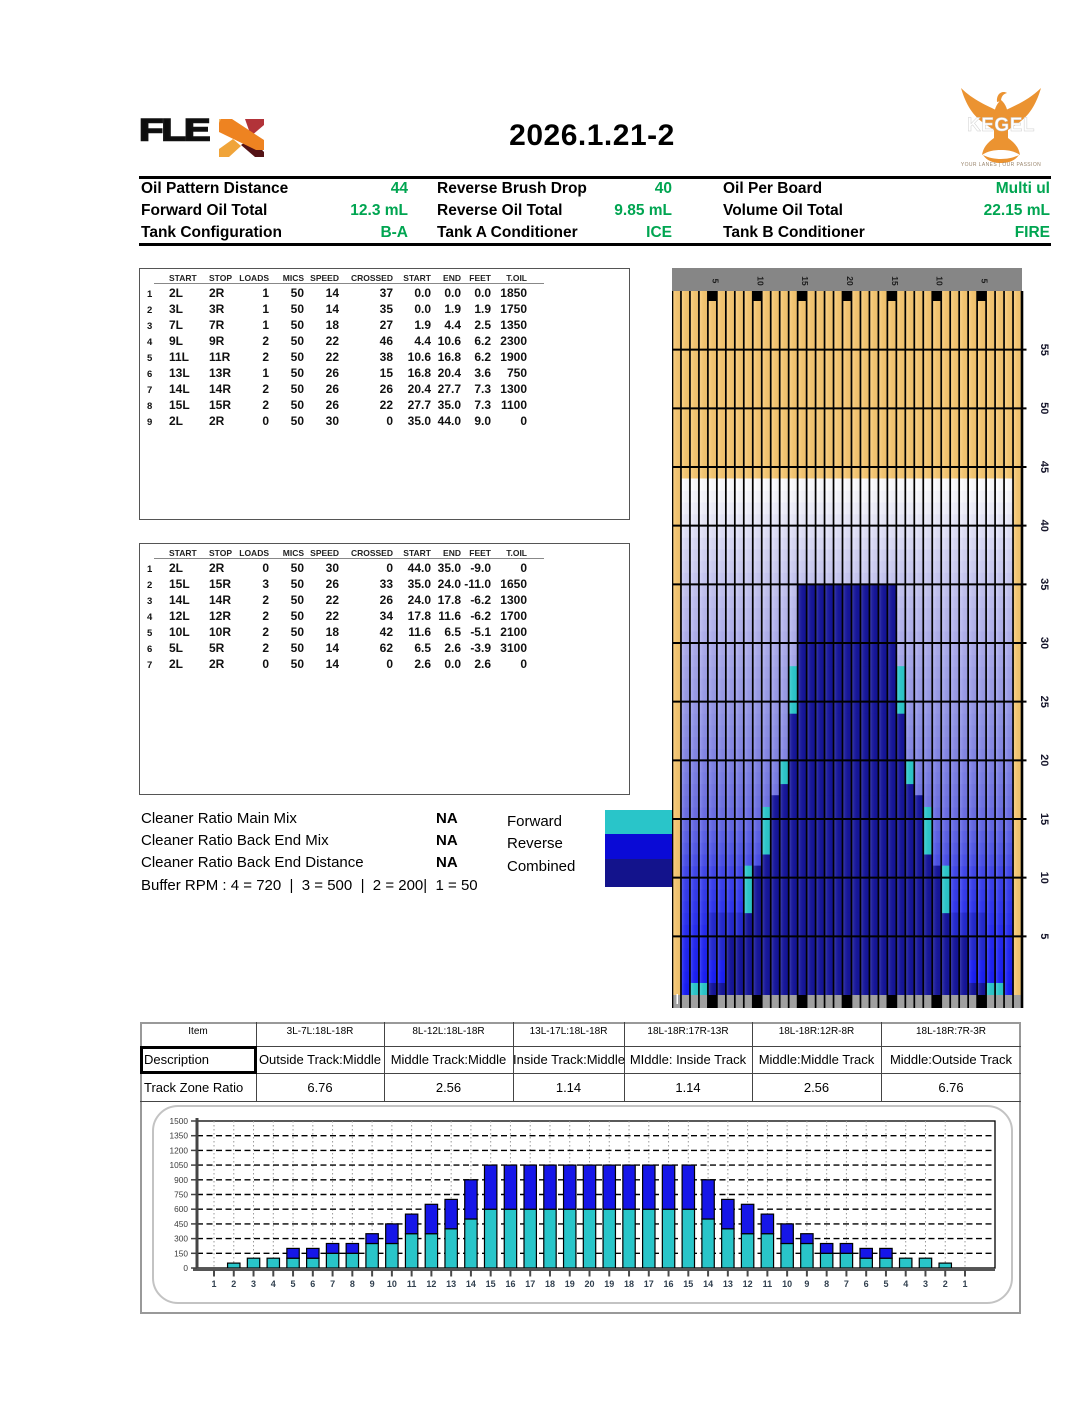 This screenshot has width=1088, height=1408. What do you see at coordinates (1044, 526) in the screenshot?
I see `svg-text: 40` at bounding box center [1044, 526].